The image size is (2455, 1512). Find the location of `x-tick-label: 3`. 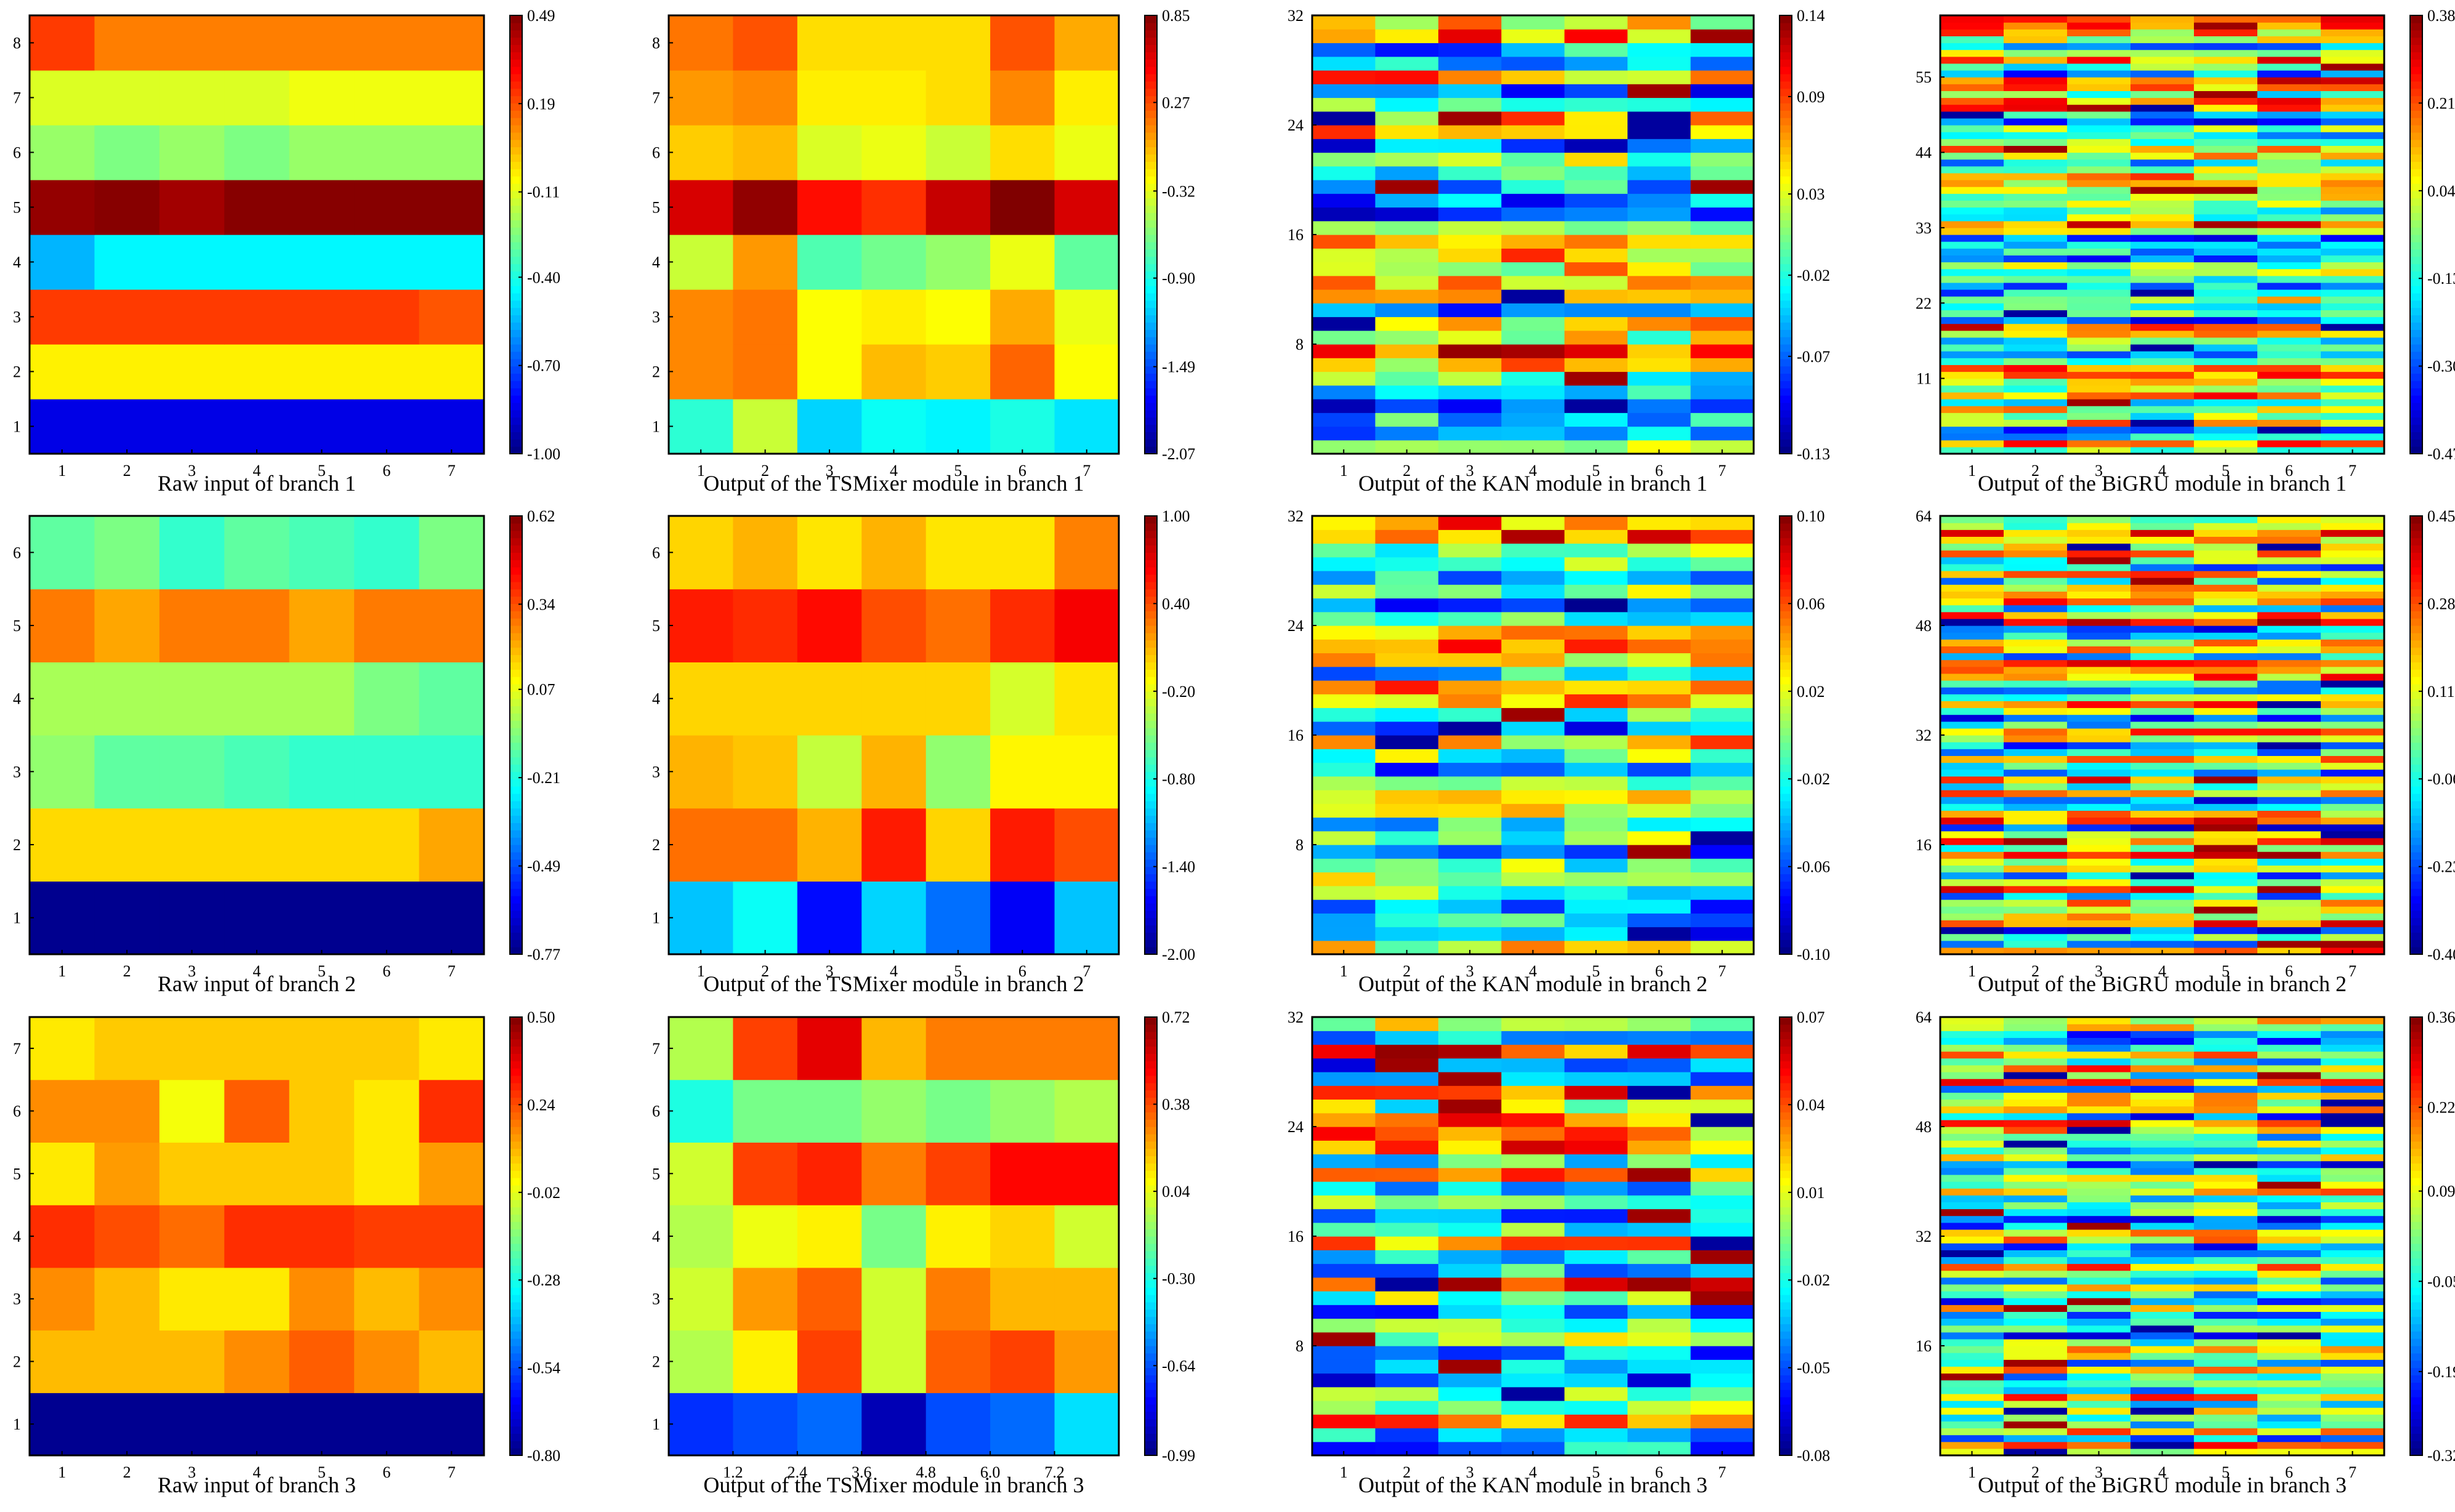

x-tick-label: 3 is located at coordinates (830, 971).